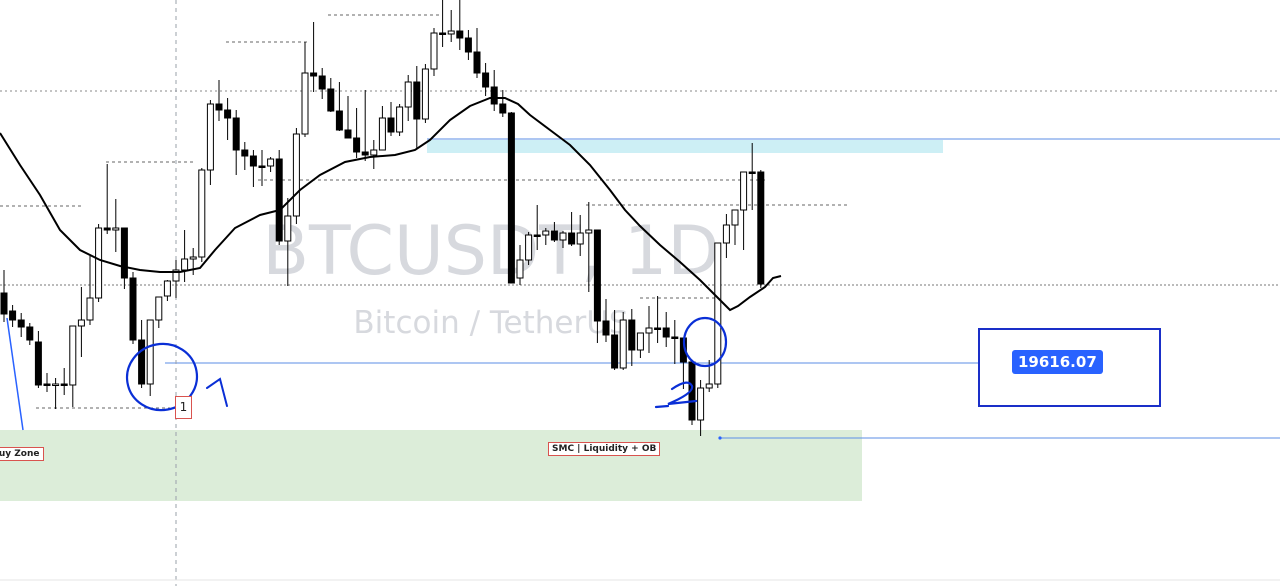  Describe the element at coordinates (22, 454) in the screenshot. I see `buy-zone-label: Buy Zone` at that location.